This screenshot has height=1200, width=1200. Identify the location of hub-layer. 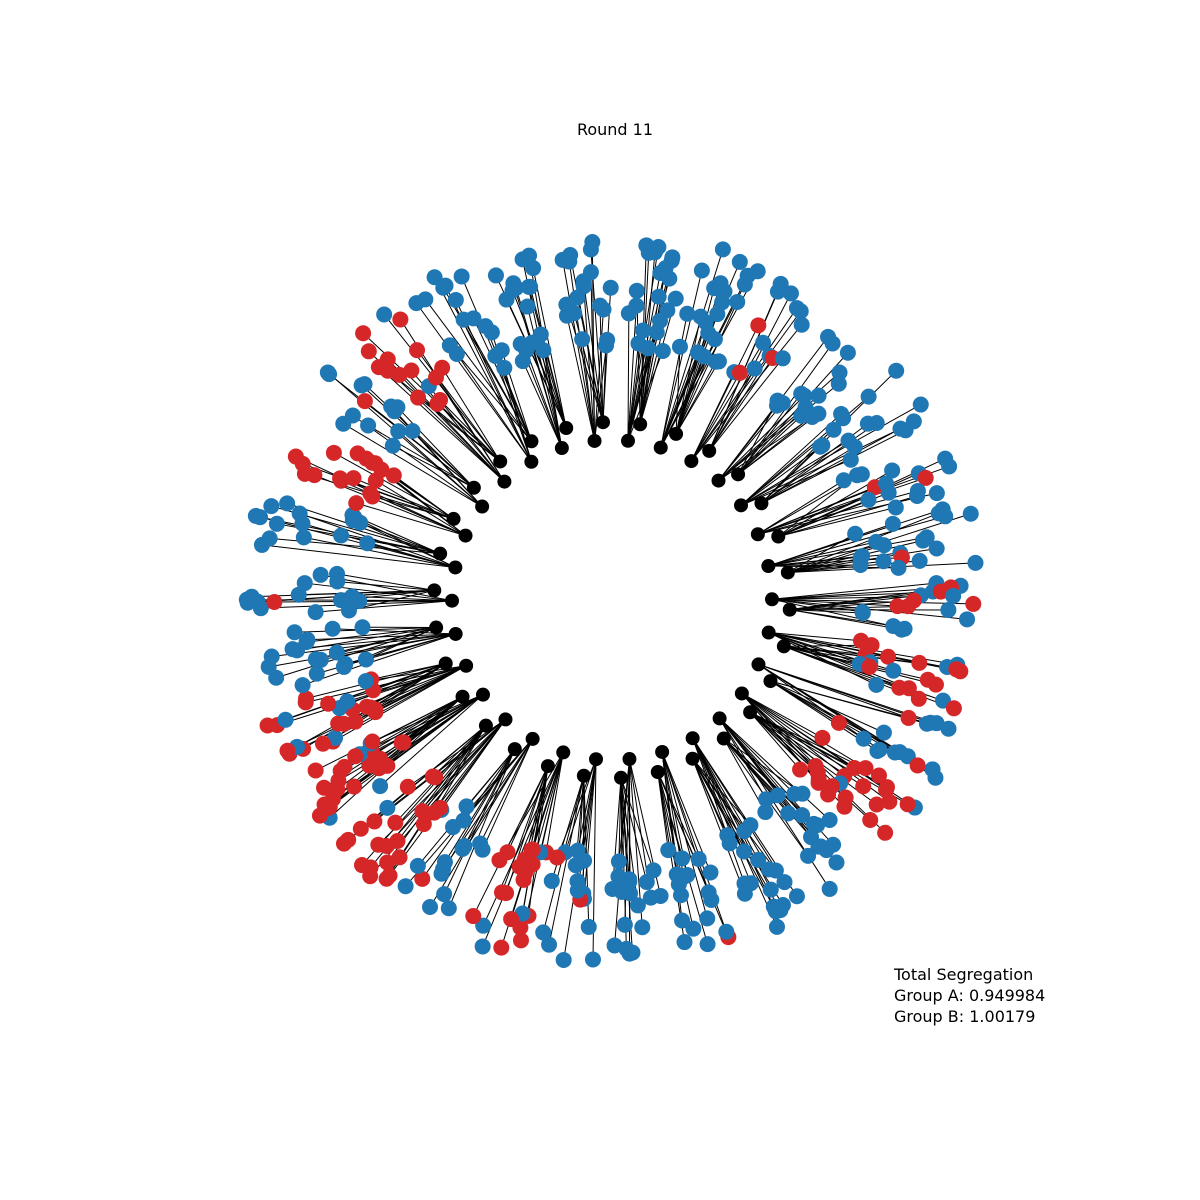
(612, 600).